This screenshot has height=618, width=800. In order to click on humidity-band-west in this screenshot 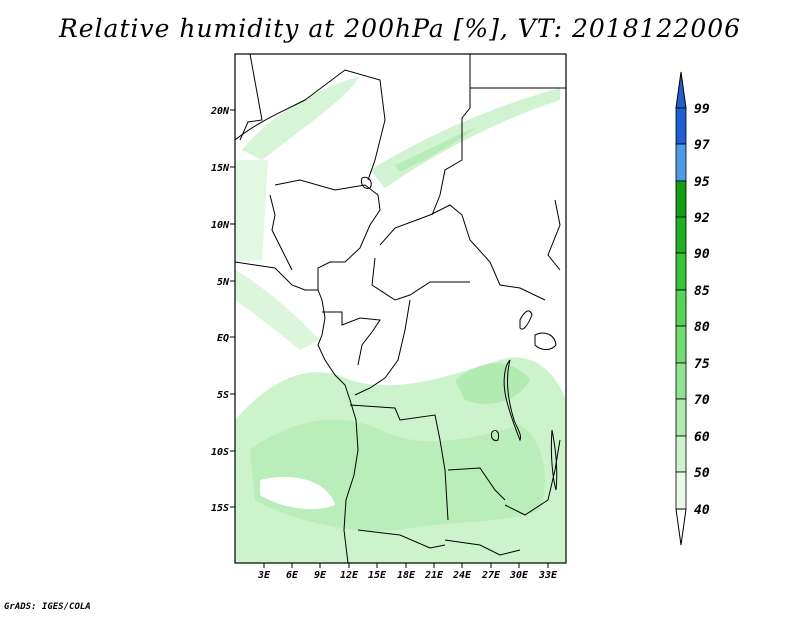, I will do `click(251, 211)`.